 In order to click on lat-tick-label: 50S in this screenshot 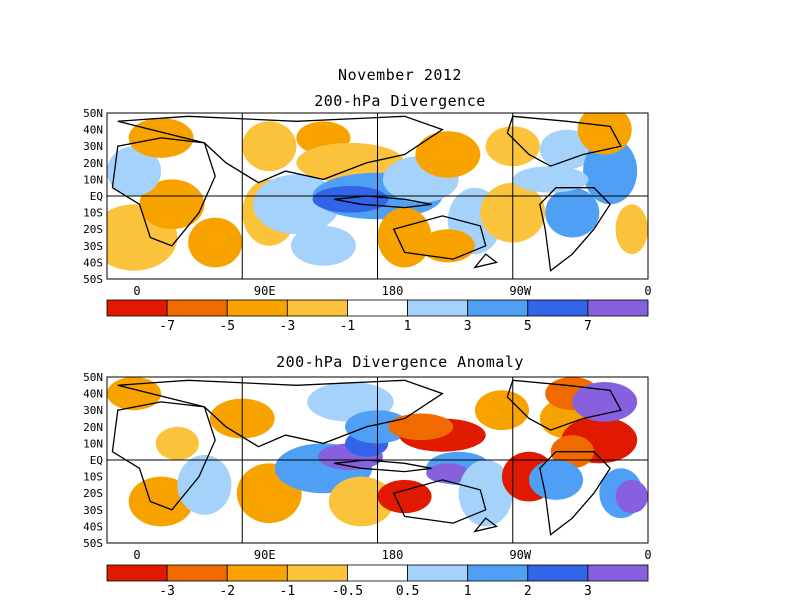, I will do `click(93, 543)`.